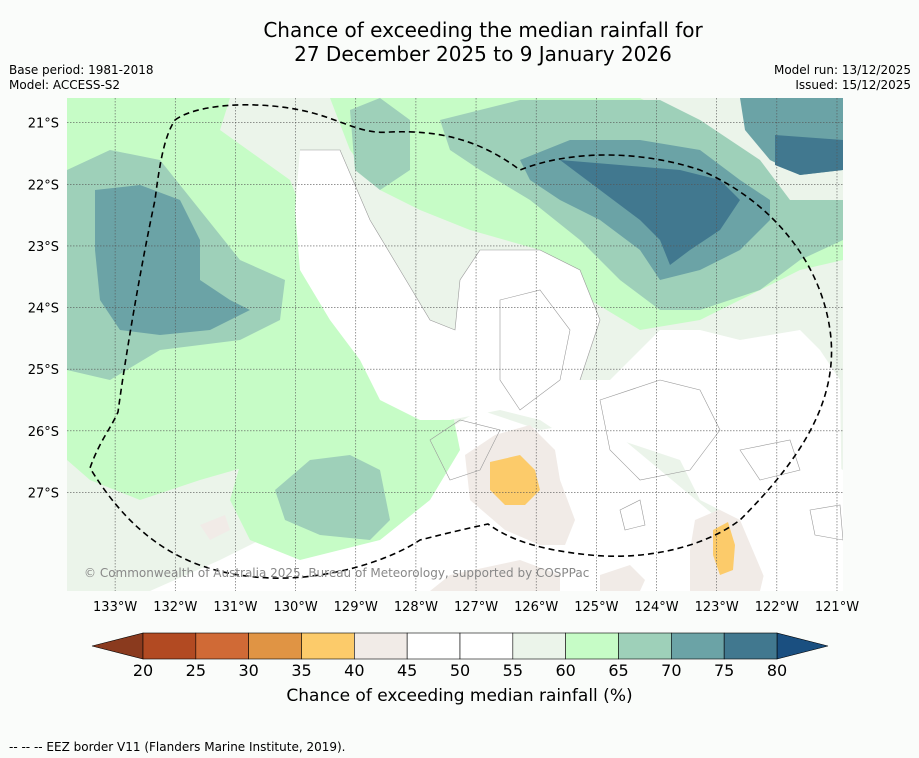 The image size is (919, 758). I want to click on lon-label: 129°W, so click(356, 607).